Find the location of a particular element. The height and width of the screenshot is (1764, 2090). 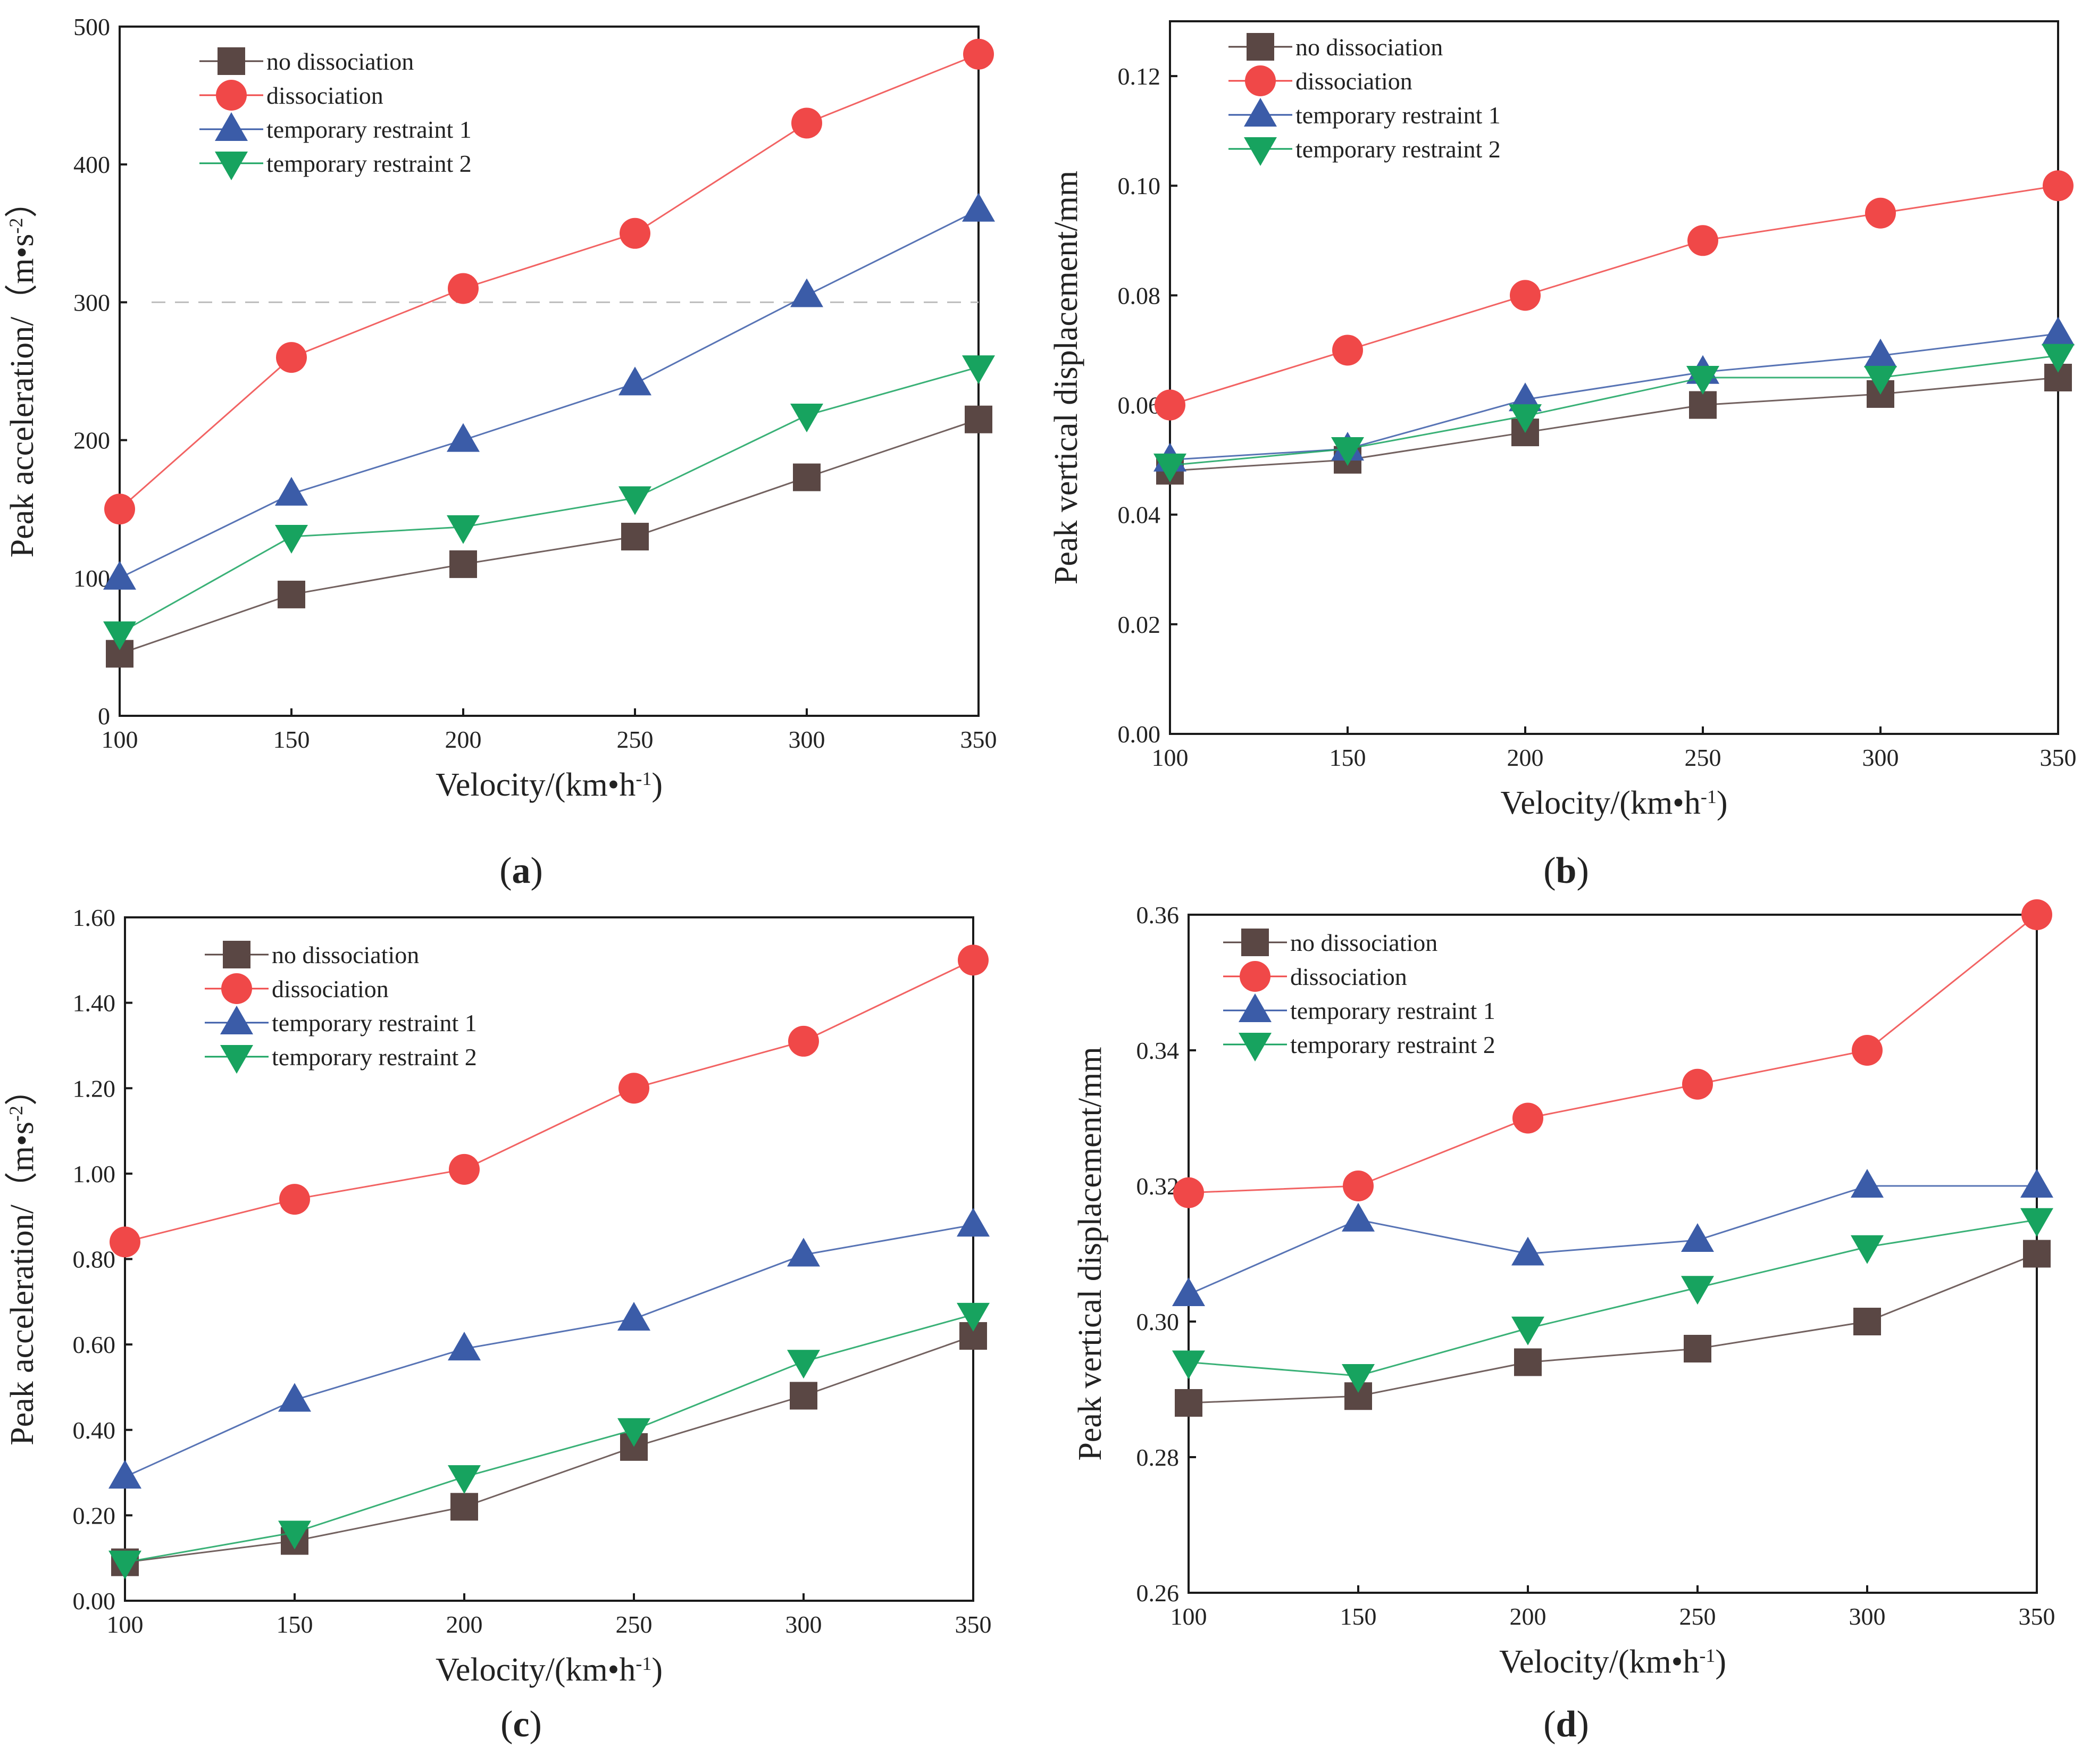

y-tick-label: 0.02 is located at coordinates (1139, 624).